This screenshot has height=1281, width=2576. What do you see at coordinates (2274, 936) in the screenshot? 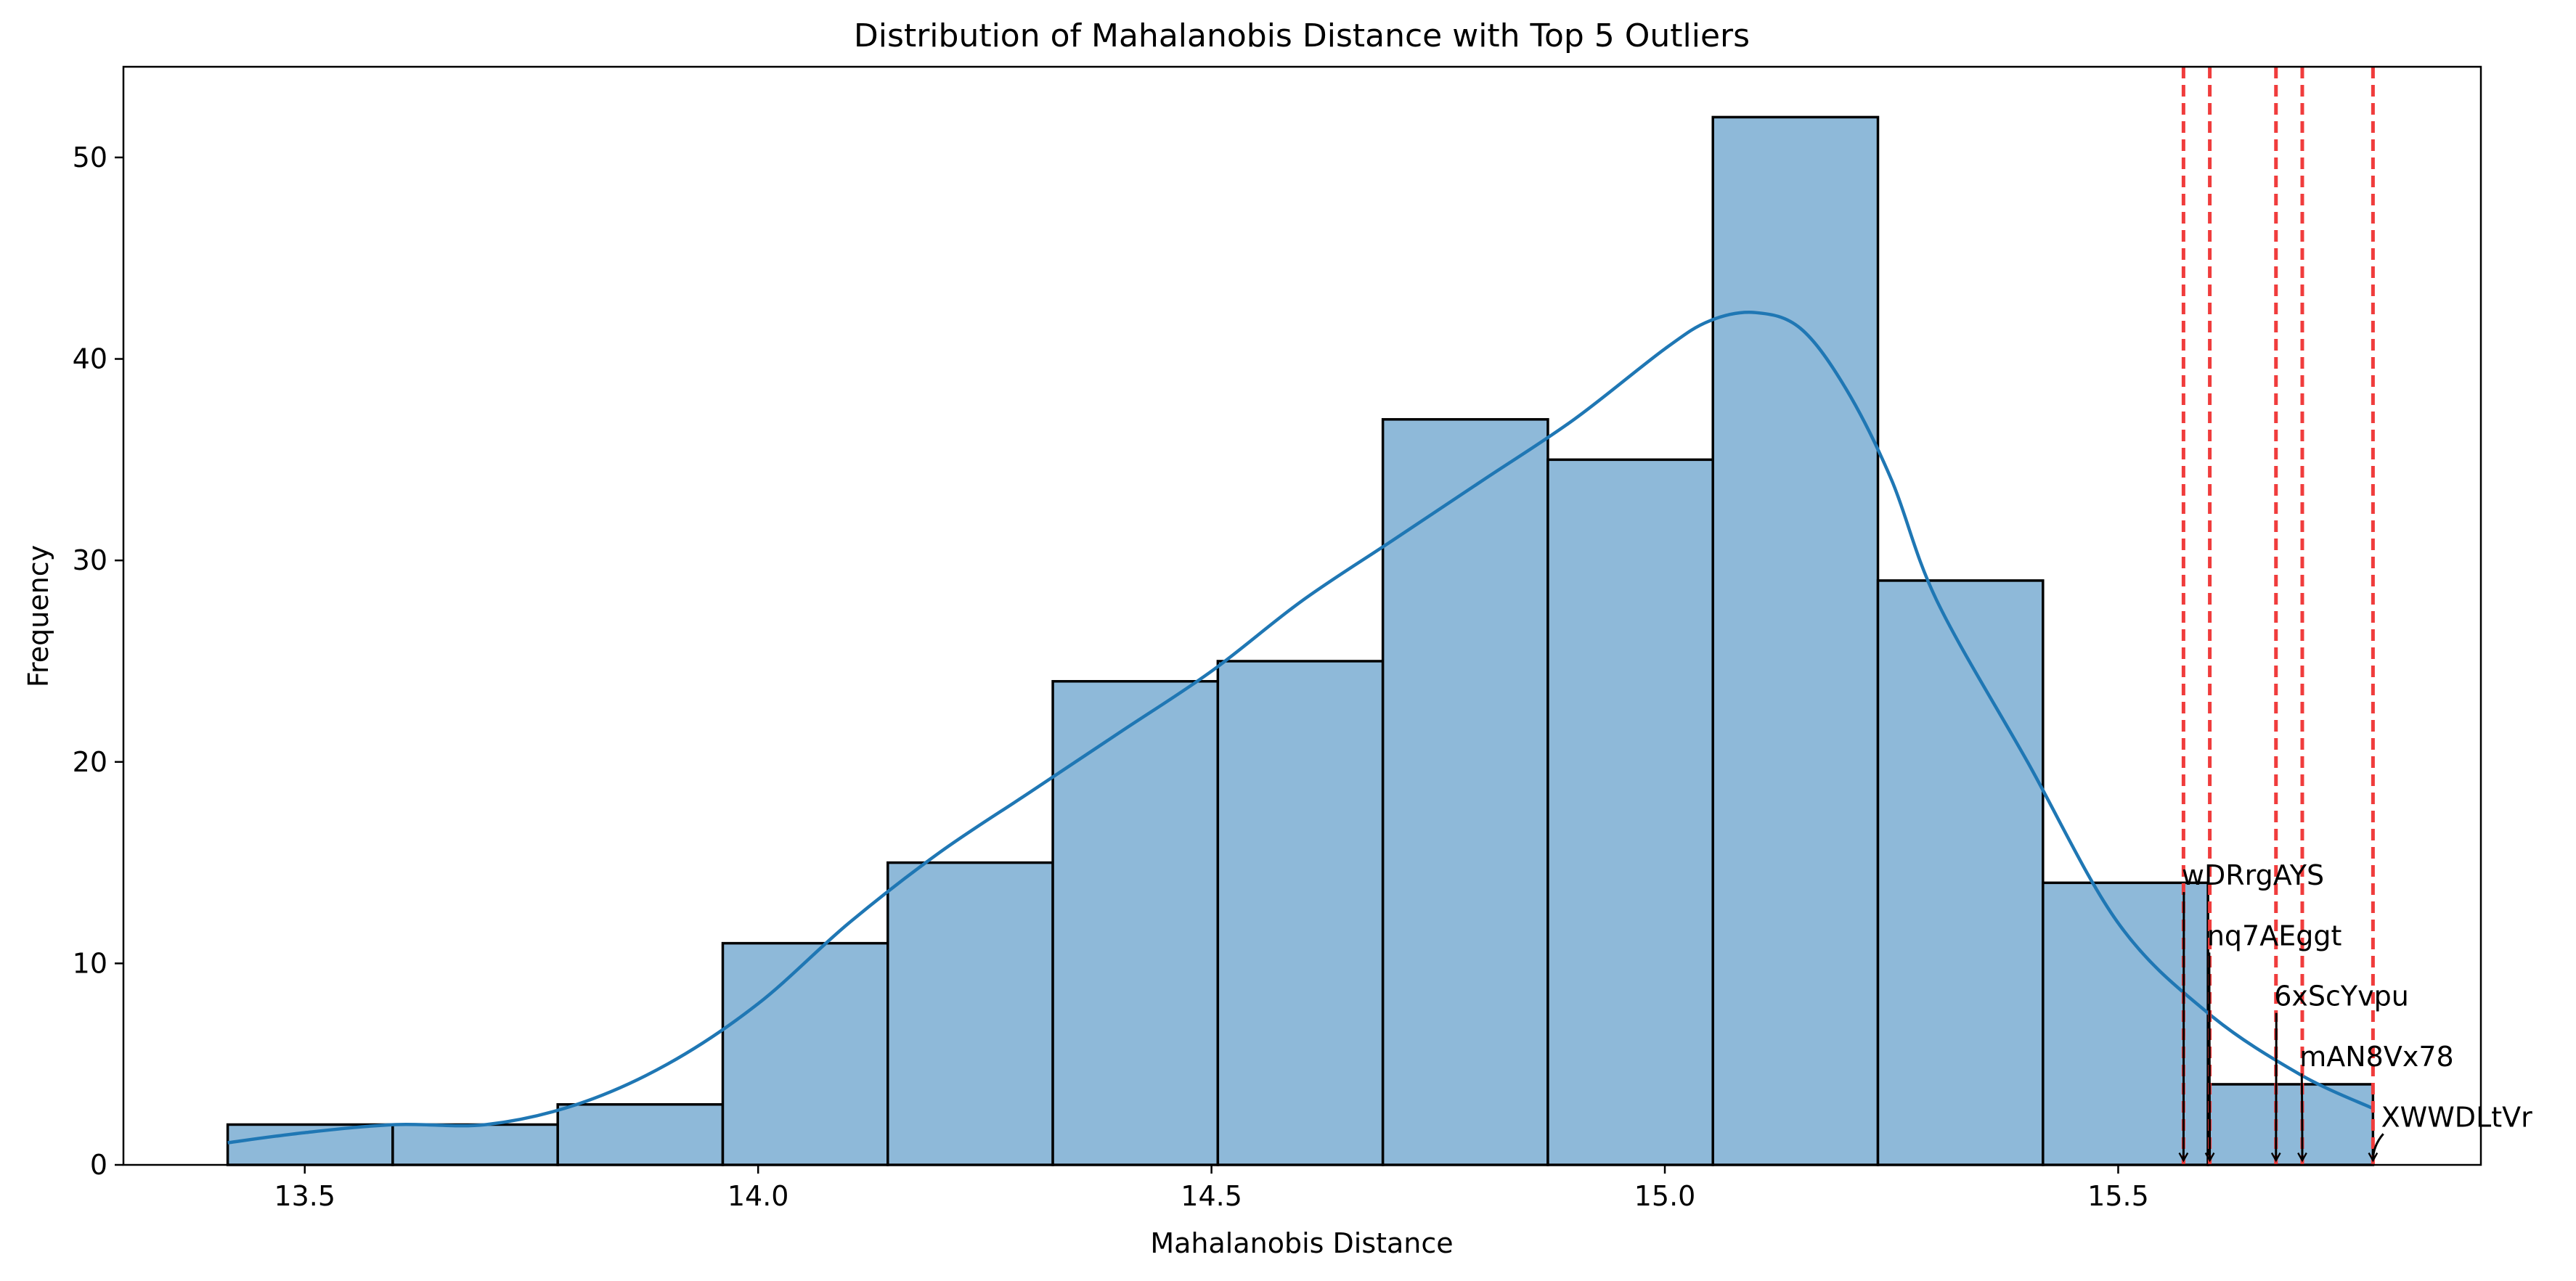
I see `outlier-label-nq7AEggt: nq7AEggt` at bounding box center [2274, 936].